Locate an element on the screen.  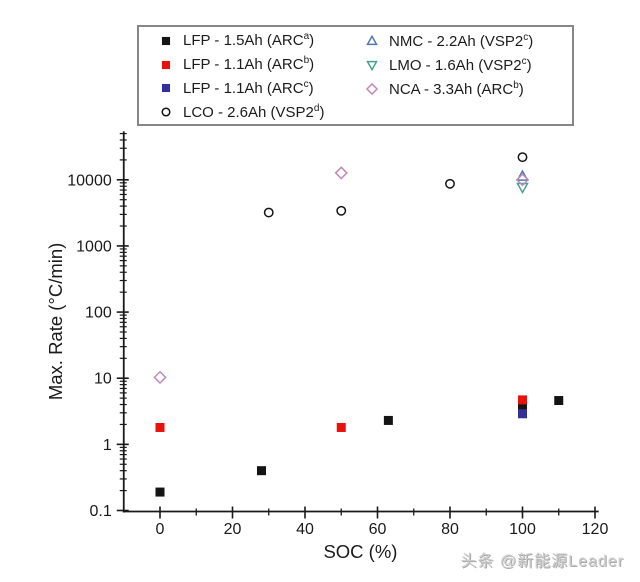
y-tick-label: 100 is located at coordinates (98, 313).